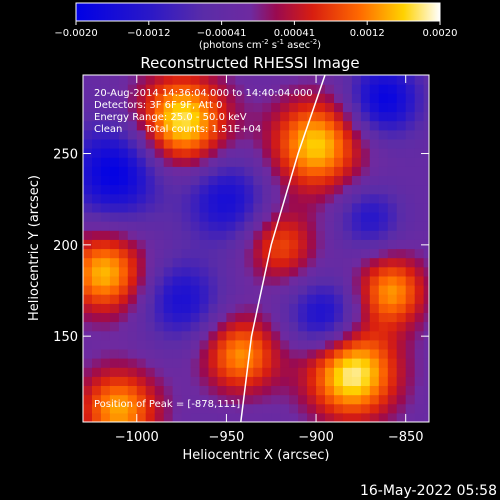 The image size is (500, 500). I want to click on colorbar-tick-label: −0.00041, so click(222, 33).